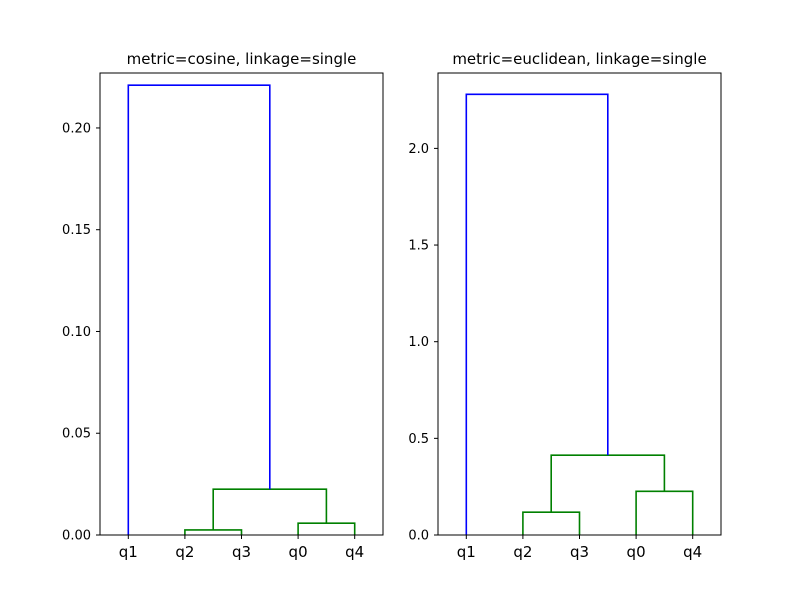 Image resolution: width=800 pixels, height=600 pixels. I want to click on y-tick-label: 0.5, so click(418, 439).